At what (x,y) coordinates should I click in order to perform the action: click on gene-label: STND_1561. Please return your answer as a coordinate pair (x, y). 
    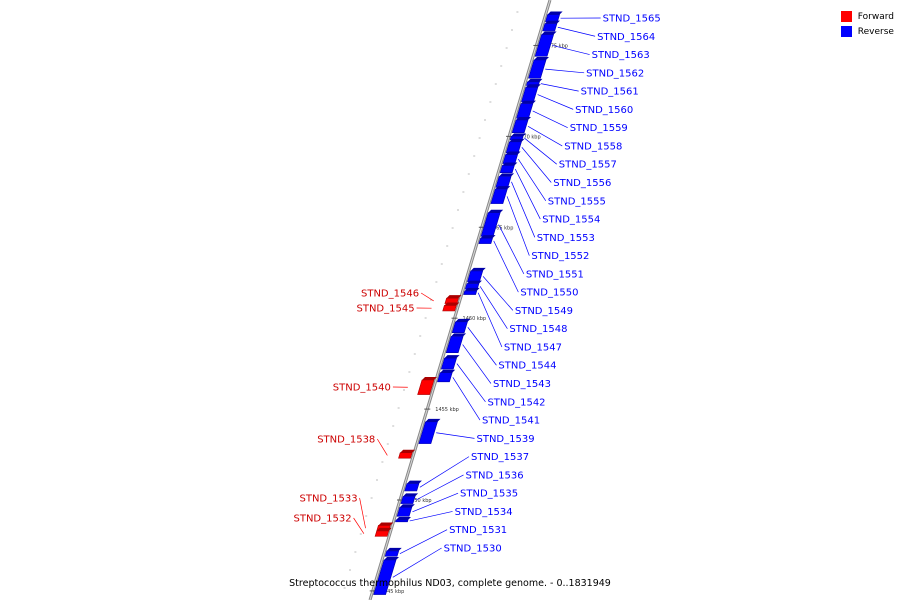
    Looking at the image, I should click on (610, 92).